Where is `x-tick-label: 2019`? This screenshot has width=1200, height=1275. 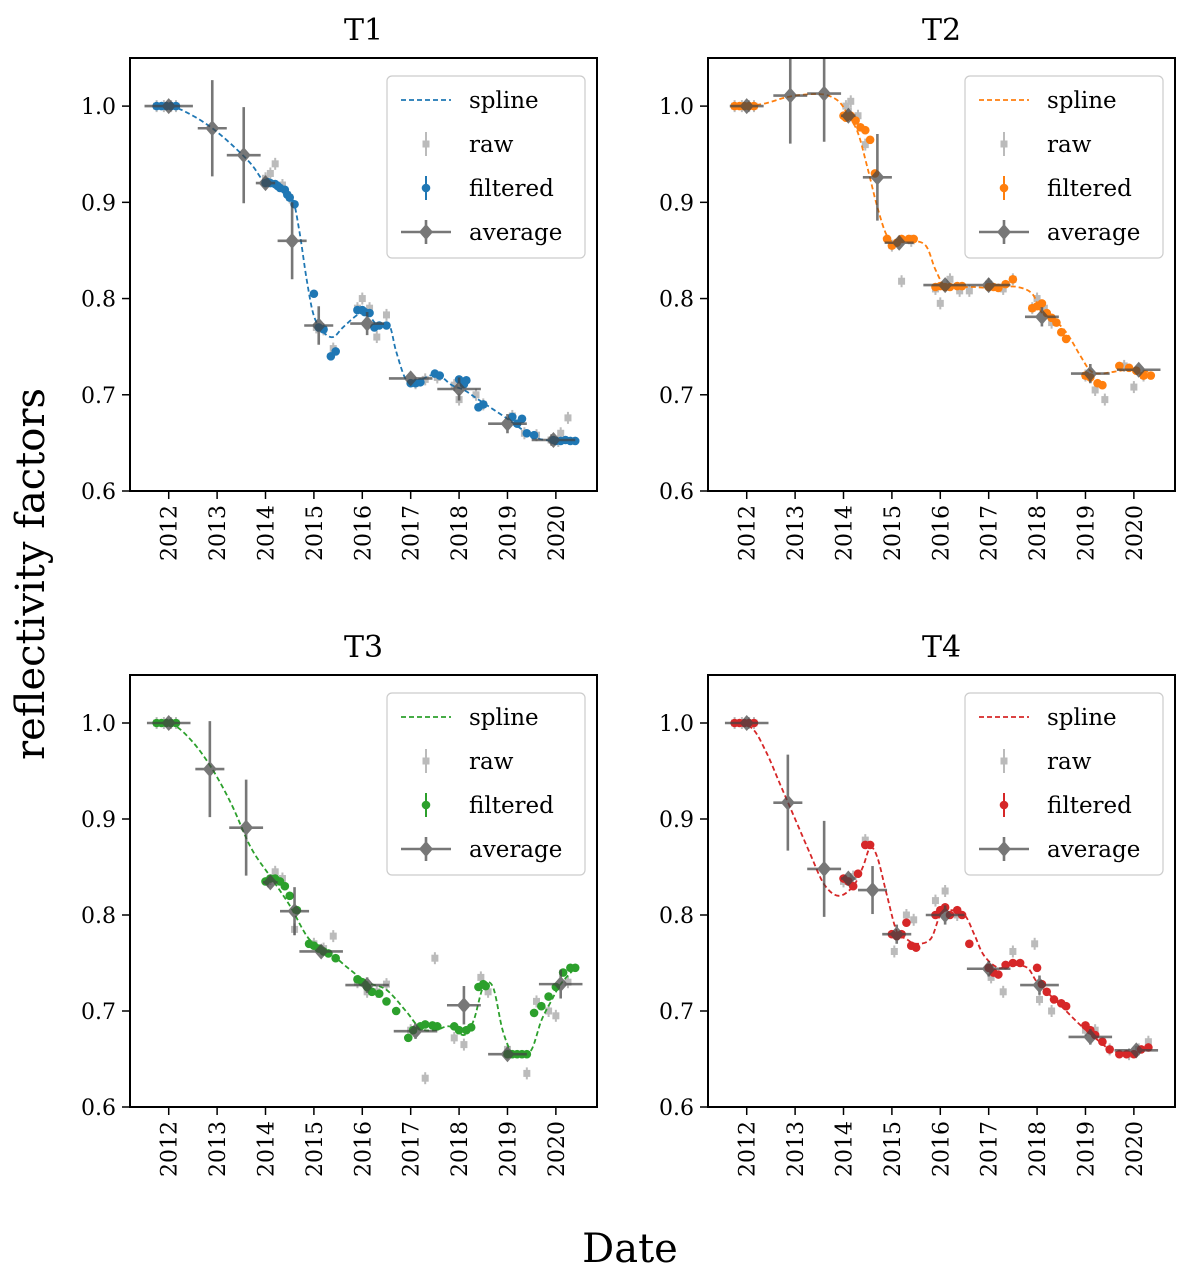 x-tick-label: 2019 is located at coordinates (1086, 1149).